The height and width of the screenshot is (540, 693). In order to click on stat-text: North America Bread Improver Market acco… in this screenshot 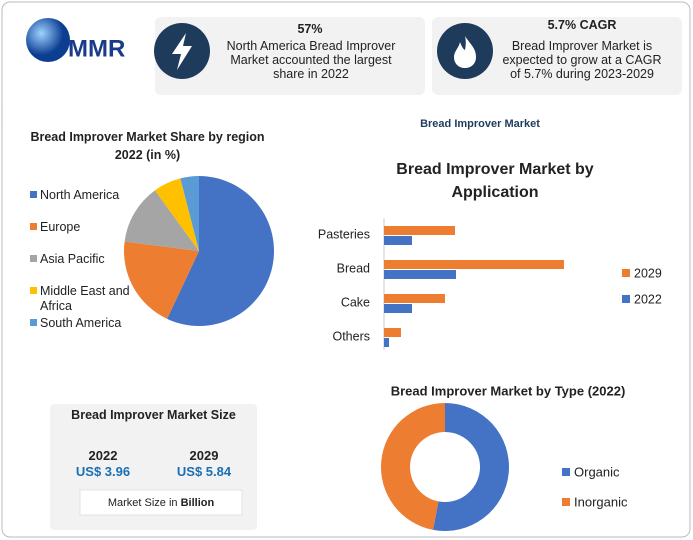, I will do `click(311, 60)`.